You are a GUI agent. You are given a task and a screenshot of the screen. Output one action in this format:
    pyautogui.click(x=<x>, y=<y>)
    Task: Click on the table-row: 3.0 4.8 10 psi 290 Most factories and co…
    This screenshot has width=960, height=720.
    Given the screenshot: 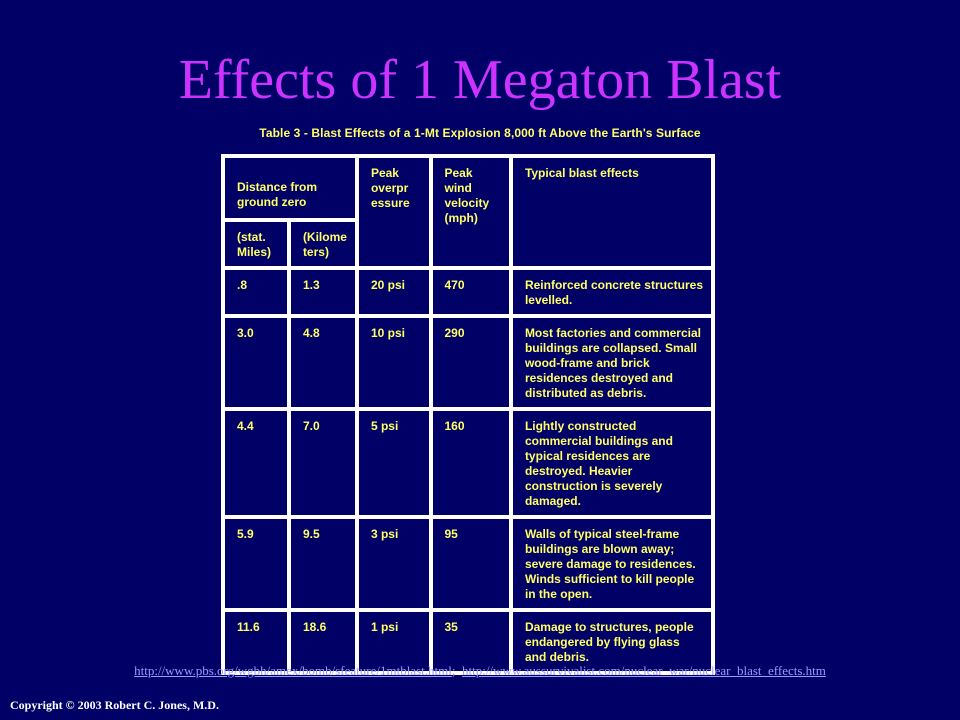 What is the action you would take?
    pyautogui.click(x=468, y=362)
    